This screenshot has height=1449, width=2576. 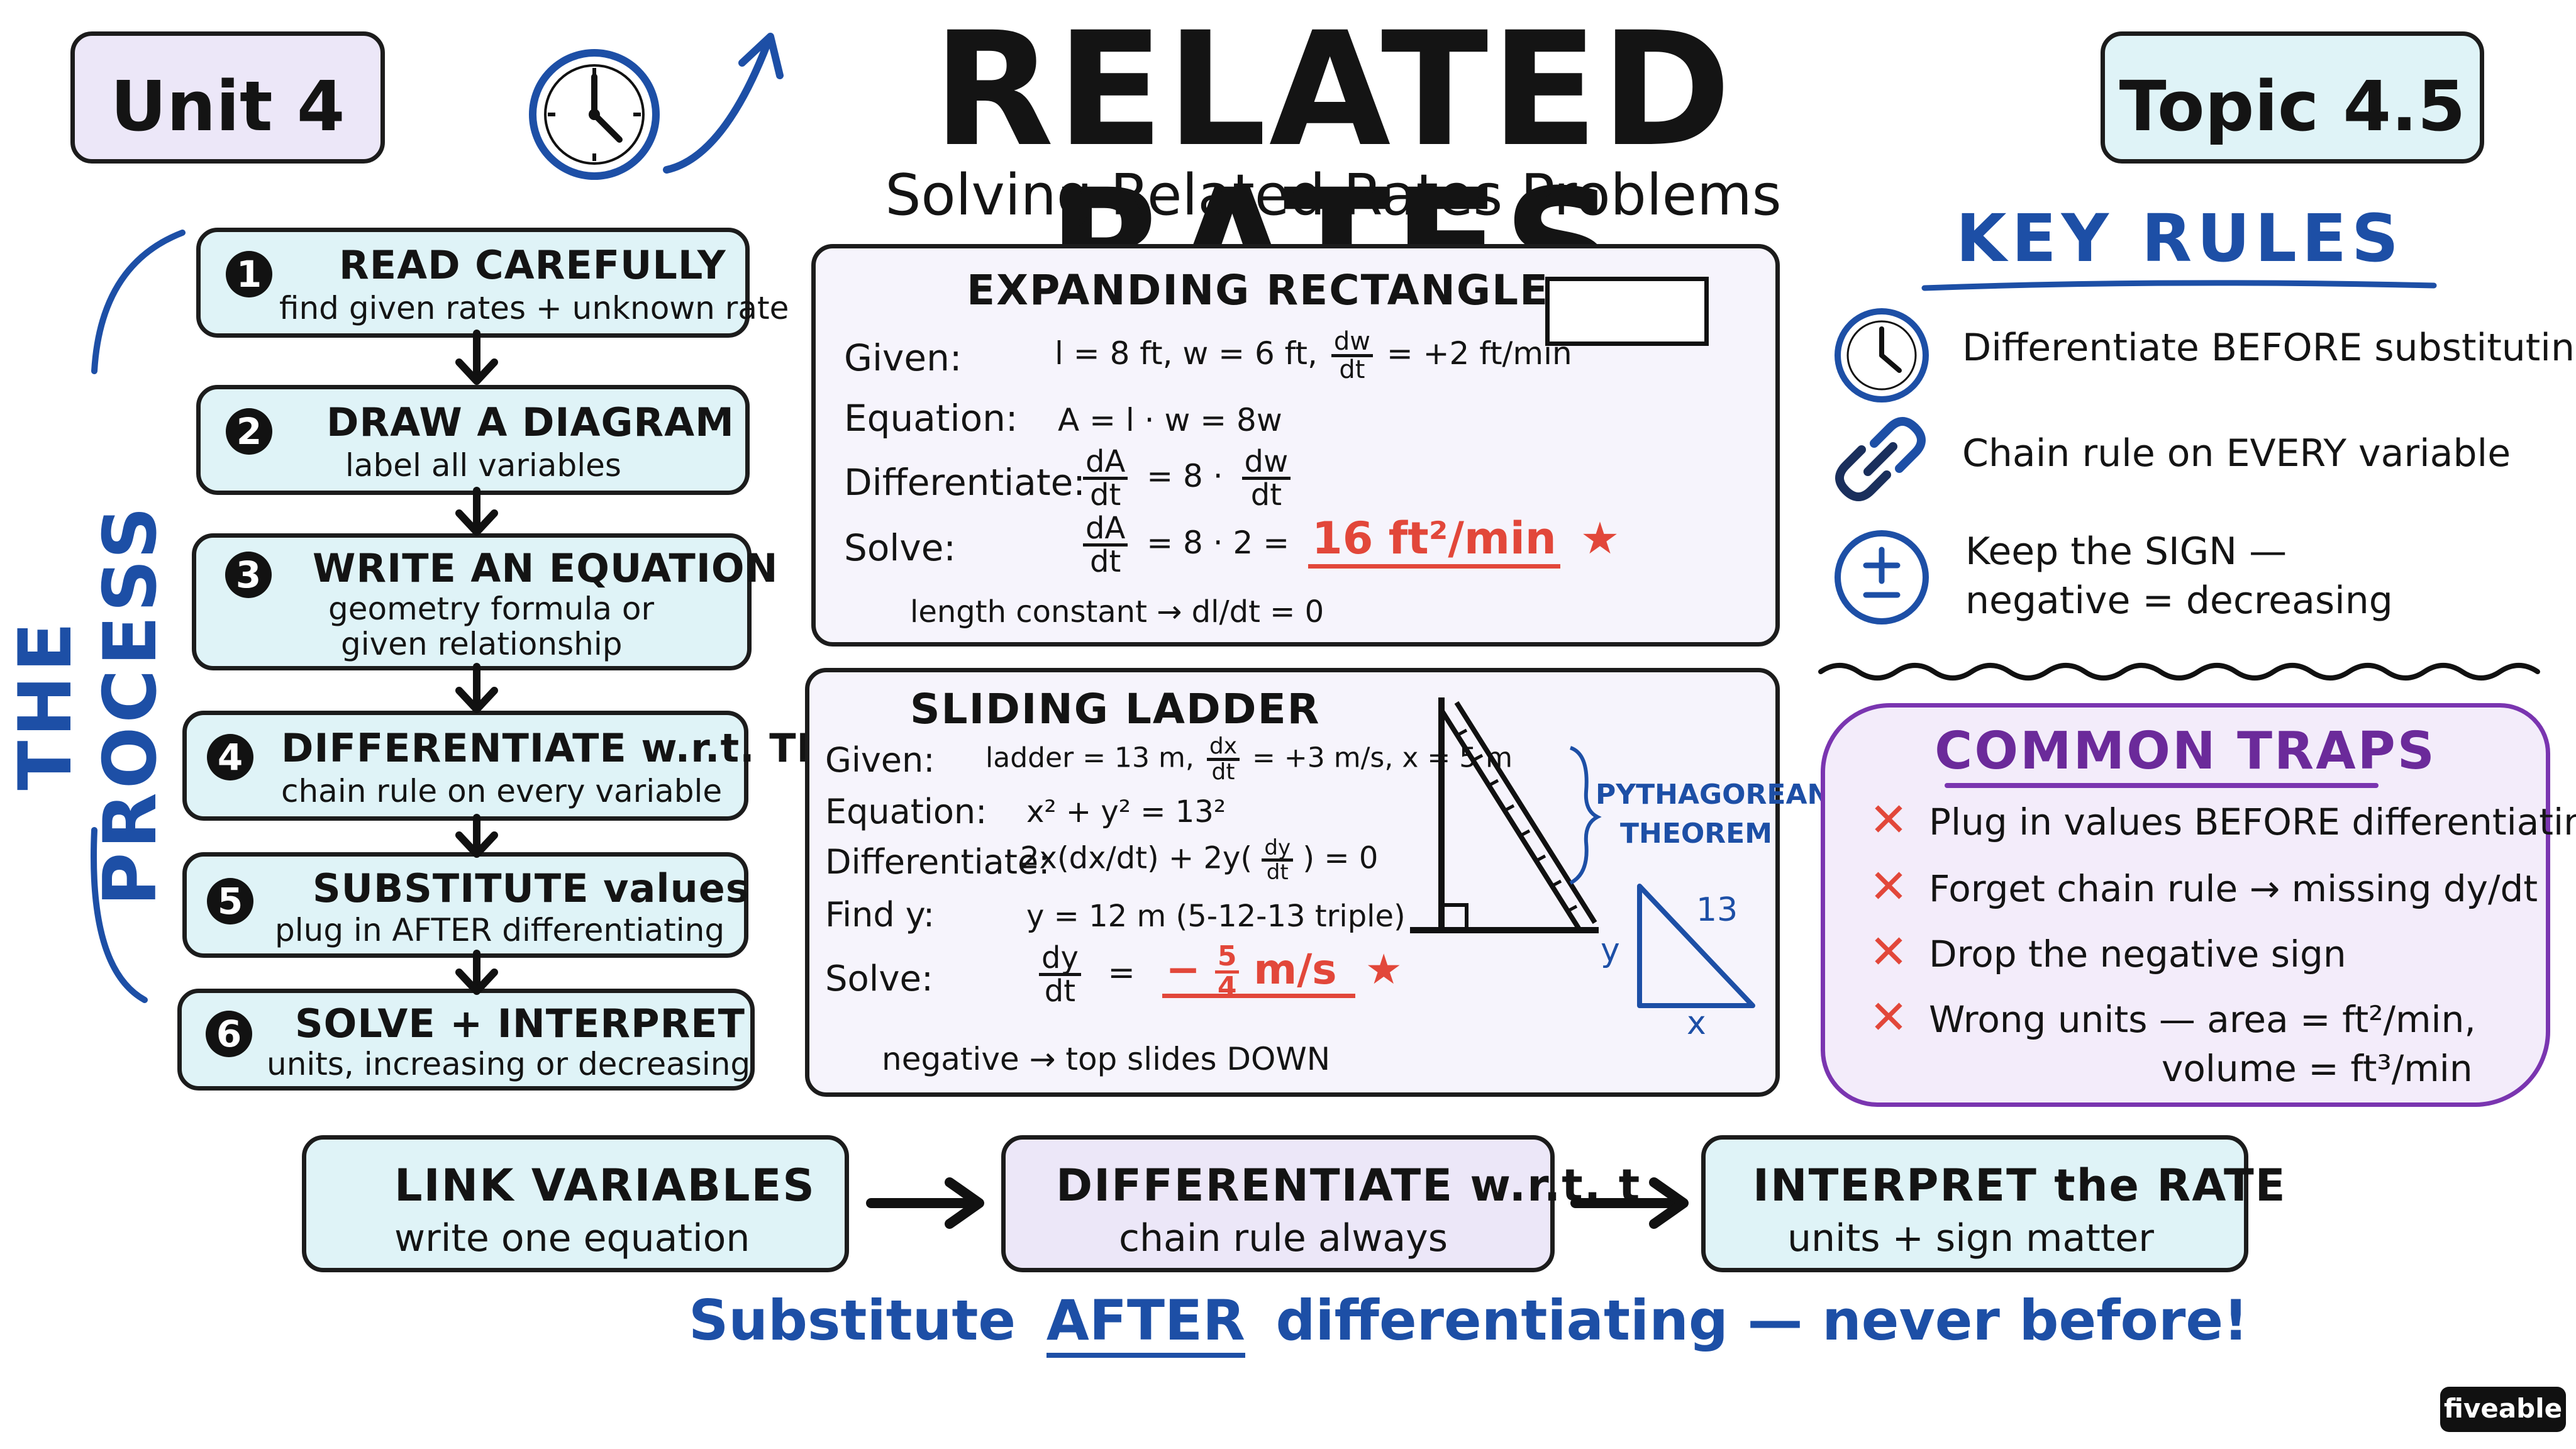 What do you see at coordinates (852, 1320) in the screenshot?
I see `footer-pre: Substitute` at bounding box center [852, 1320].